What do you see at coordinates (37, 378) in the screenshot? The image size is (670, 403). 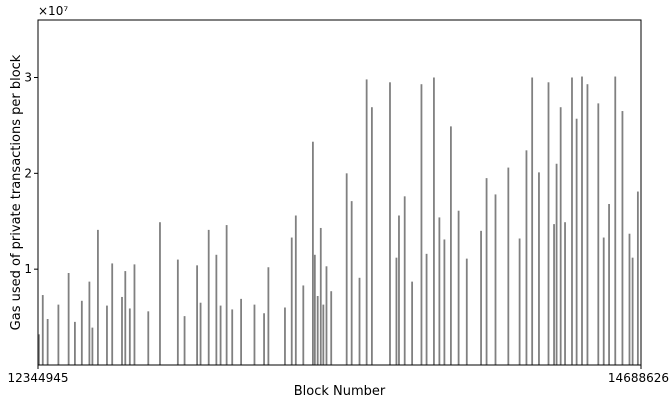 I see `x-tick-label: 12344945` at bounding box center [37, 378].